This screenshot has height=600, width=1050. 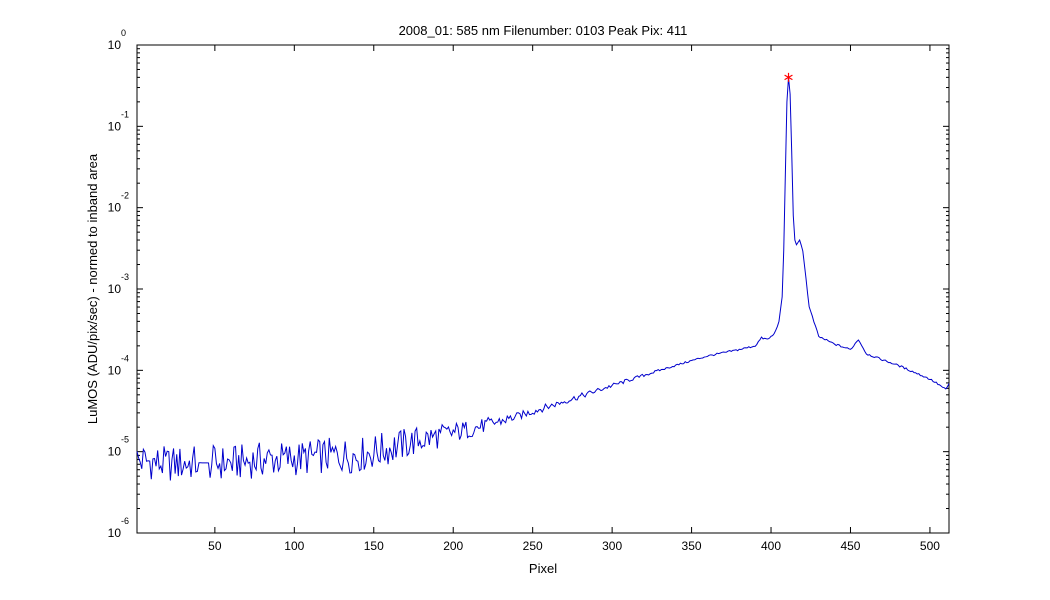 What do you see at coordinates (612, 546) in the screenshot?
I see `x-tick-label: 300` at bounding box center [612, 546].